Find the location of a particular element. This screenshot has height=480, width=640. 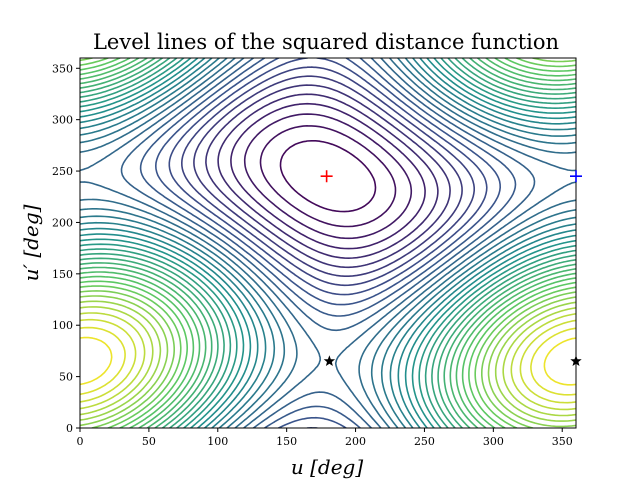

y-tick-label: 200 is located at coordinates (62, 222).